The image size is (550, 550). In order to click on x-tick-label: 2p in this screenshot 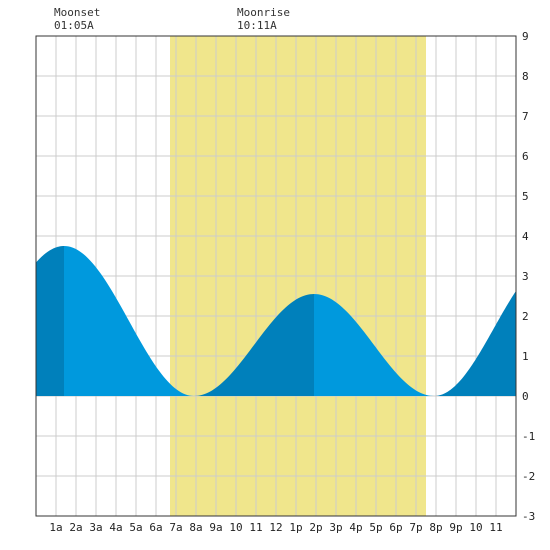, I will do `click(315, 527)`.